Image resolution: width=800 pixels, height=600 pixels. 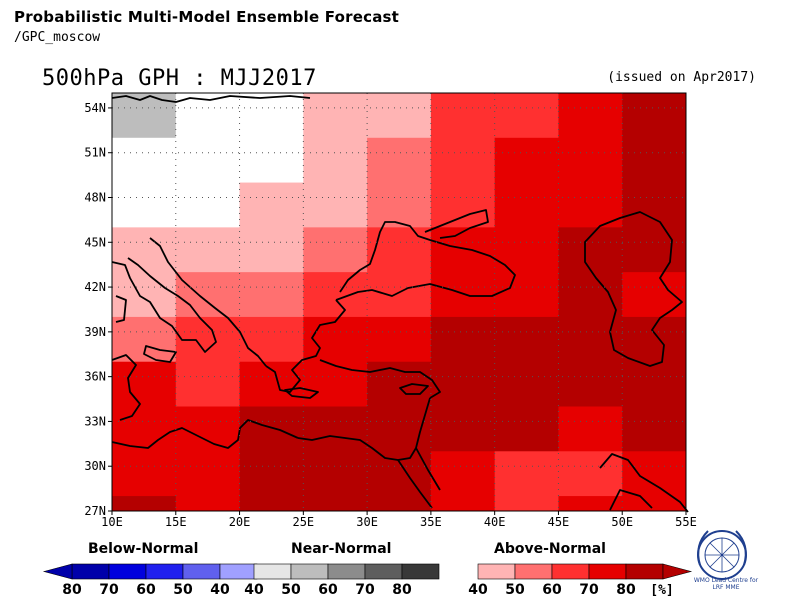 What do you see at coordinates (550, 549) in the screenshot?
I see `legend-above-title: Above-Normal` at bounding box center [550, 549].